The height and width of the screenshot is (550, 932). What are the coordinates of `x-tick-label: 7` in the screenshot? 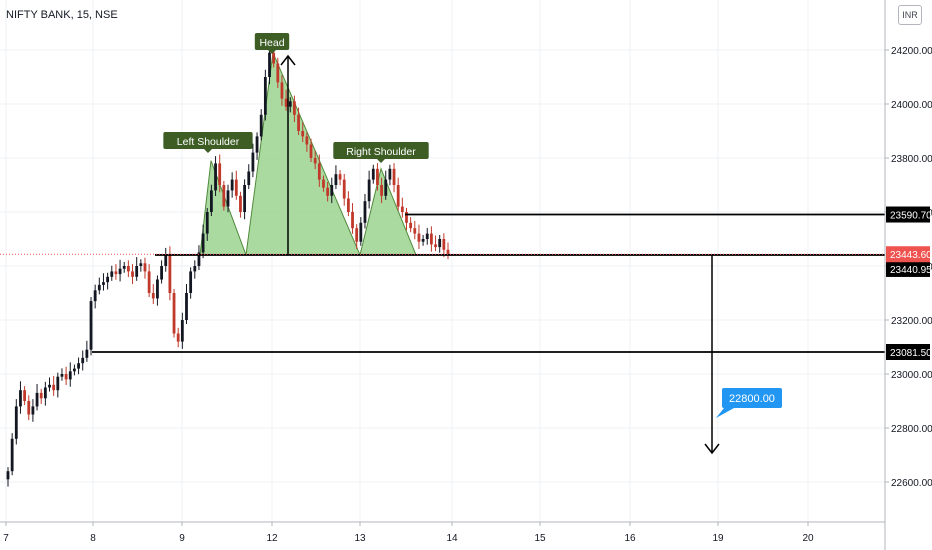 It's located at (6, 538).